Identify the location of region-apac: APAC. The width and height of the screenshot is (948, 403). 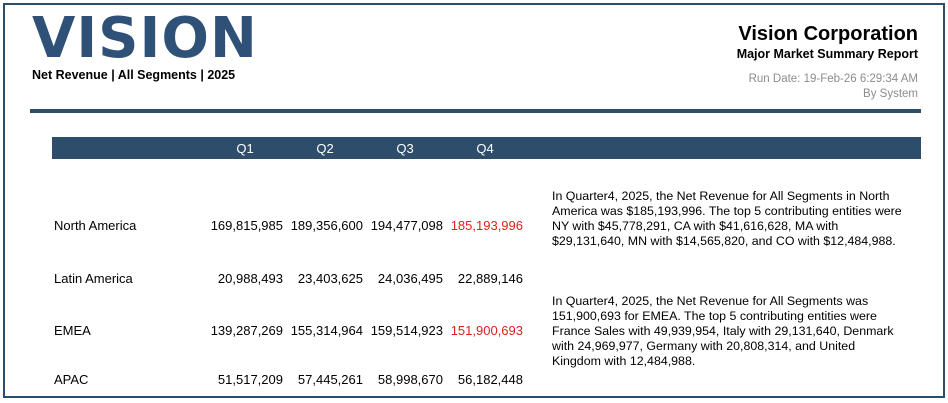
(71, 379).